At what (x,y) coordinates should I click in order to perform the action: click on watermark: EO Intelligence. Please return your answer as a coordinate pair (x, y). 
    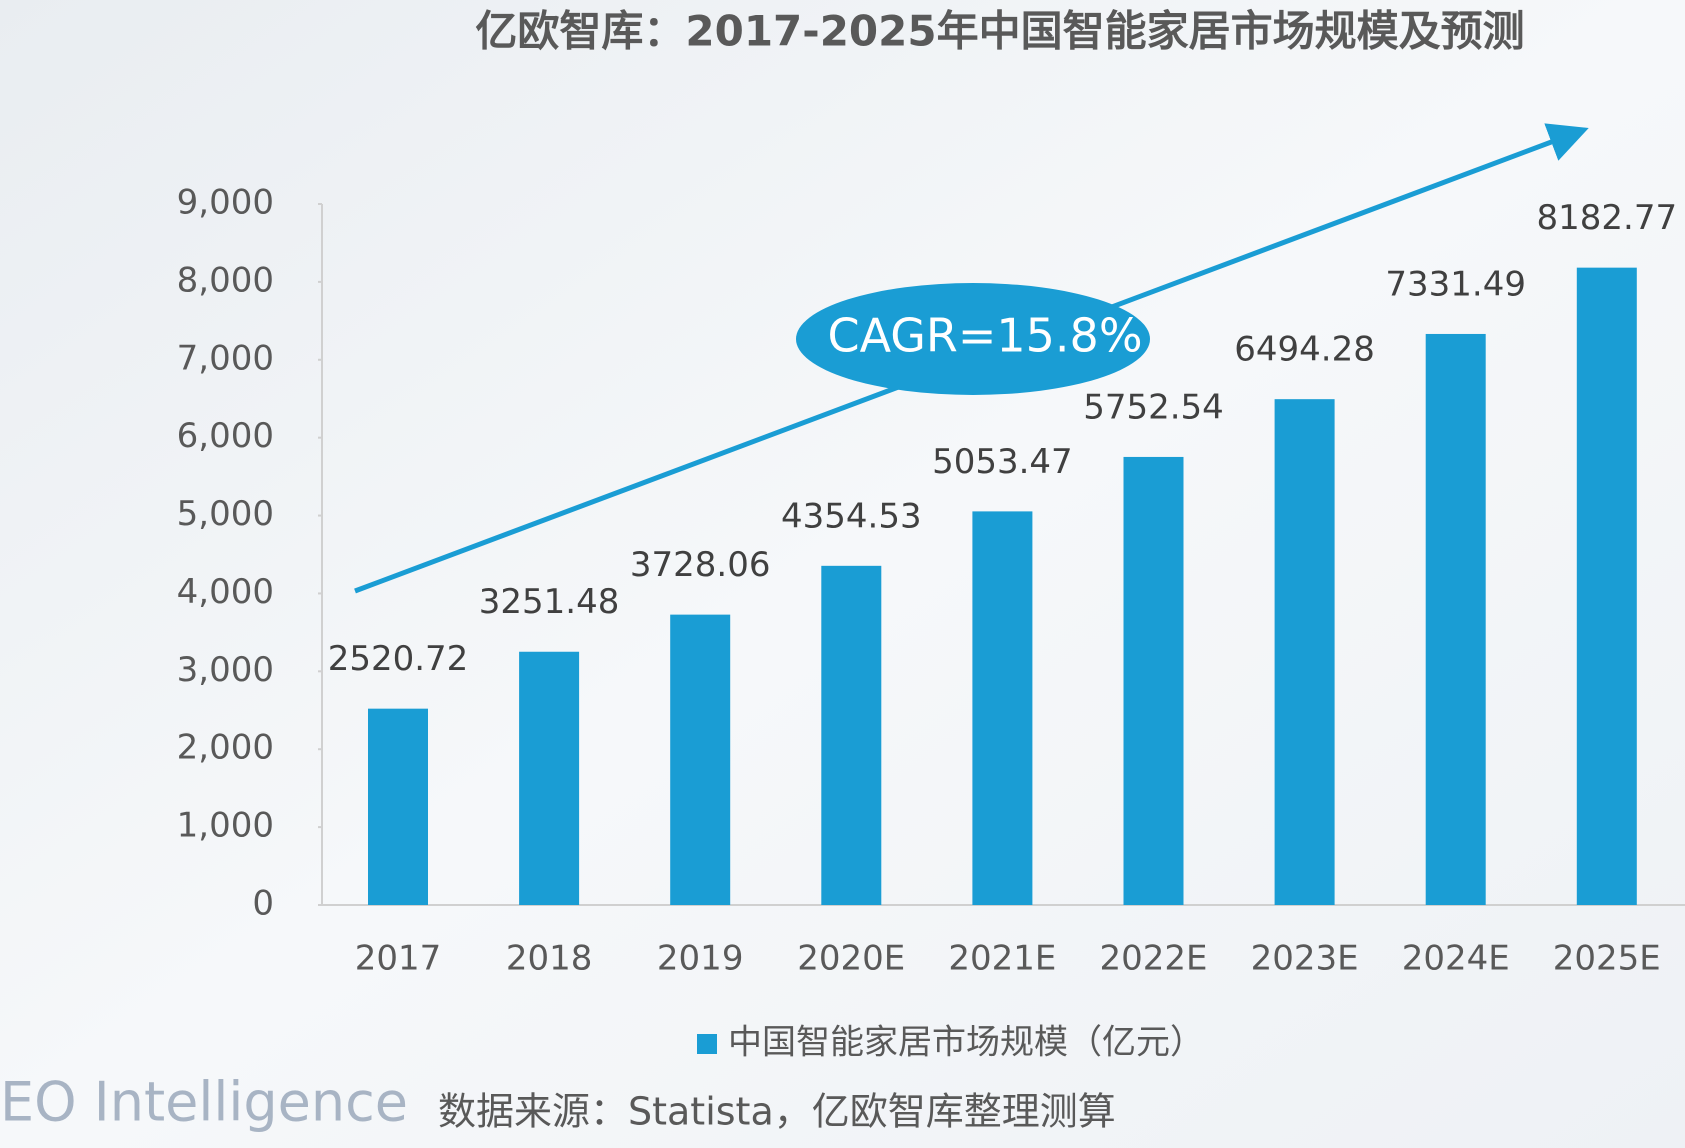
    Looking at the image, I should click on (204, 1102).